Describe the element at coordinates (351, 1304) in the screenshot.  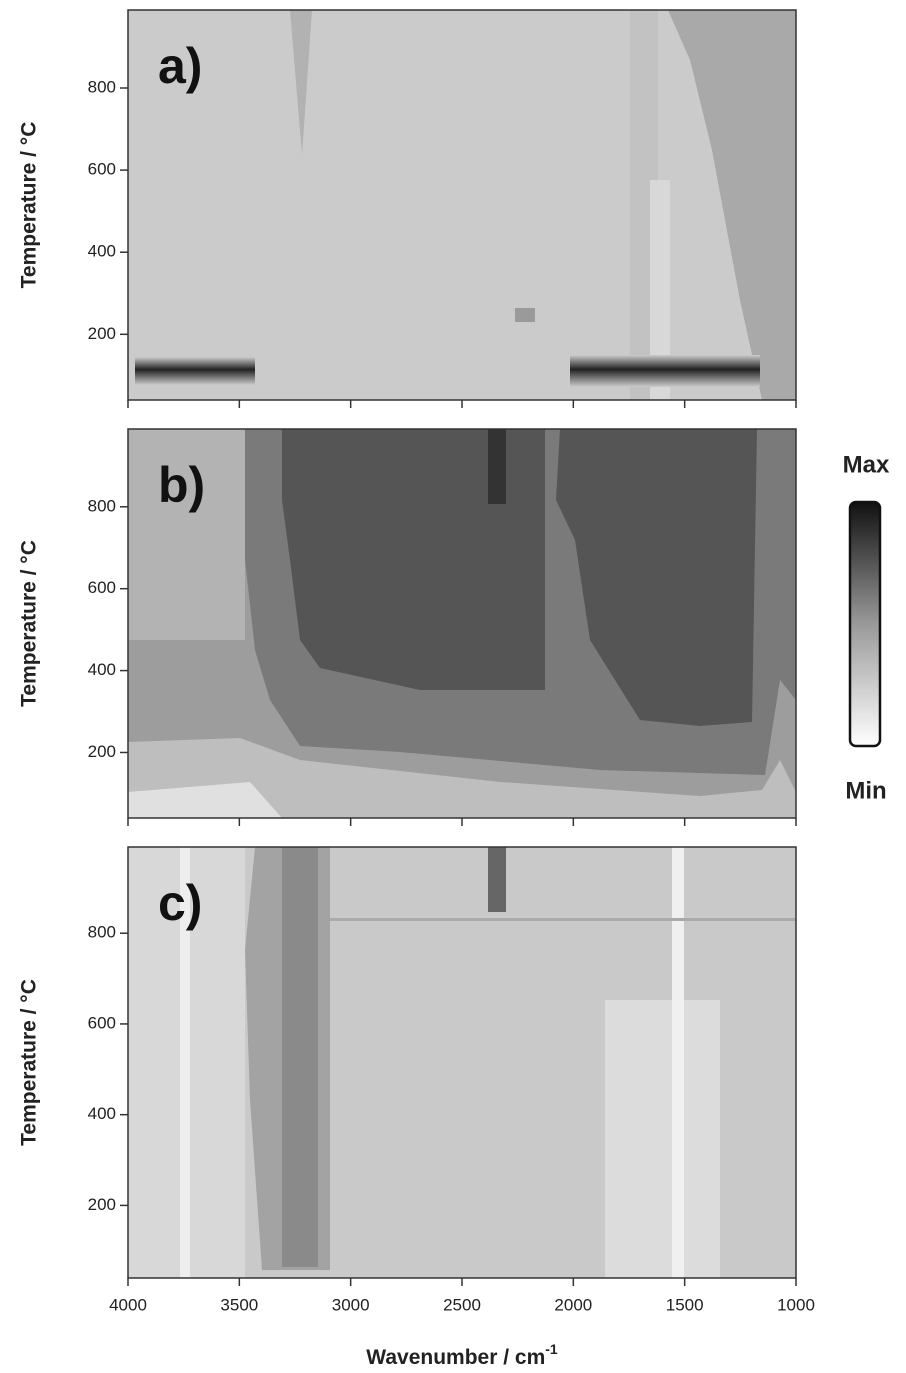
I see `x-tick-label: 3000` at that location.